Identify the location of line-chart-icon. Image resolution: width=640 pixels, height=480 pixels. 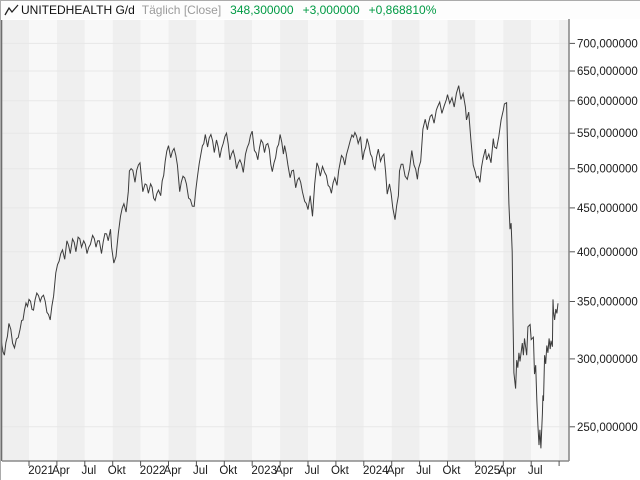
(11, 10).